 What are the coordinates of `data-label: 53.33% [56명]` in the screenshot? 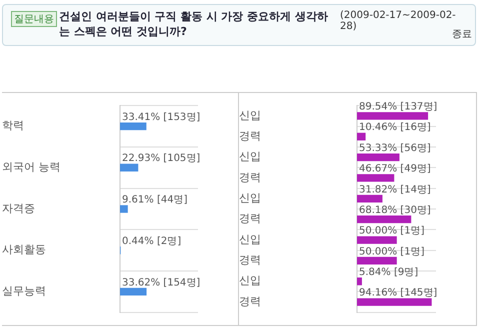 It's located at (395, 148).